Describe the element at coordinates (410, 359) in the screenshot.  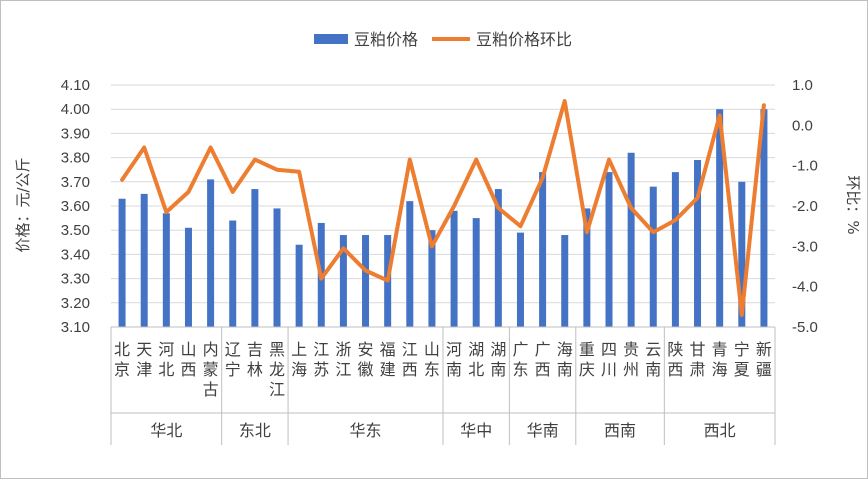
I see `category-label: 江西` at that location.